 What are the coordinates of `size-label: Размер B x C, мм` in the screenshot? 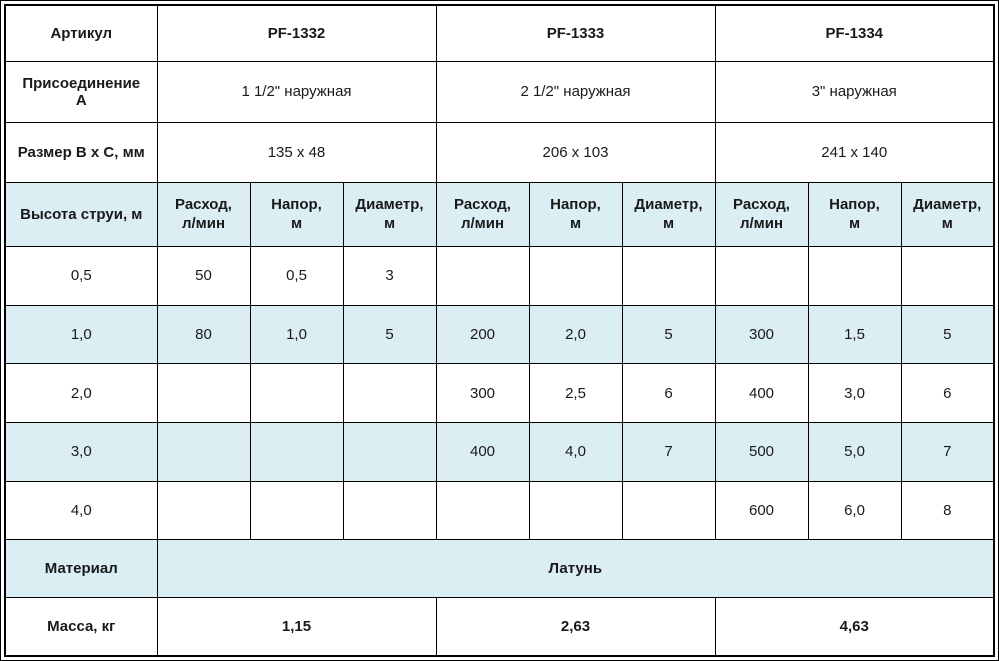 It's located at (81, 152).